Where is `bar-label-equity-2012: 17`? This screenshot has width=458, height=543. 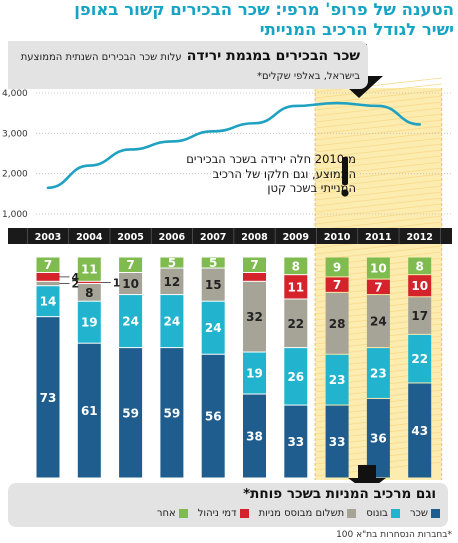 bar-label-equity-2012: 17 is located at coordinates (419, 316).